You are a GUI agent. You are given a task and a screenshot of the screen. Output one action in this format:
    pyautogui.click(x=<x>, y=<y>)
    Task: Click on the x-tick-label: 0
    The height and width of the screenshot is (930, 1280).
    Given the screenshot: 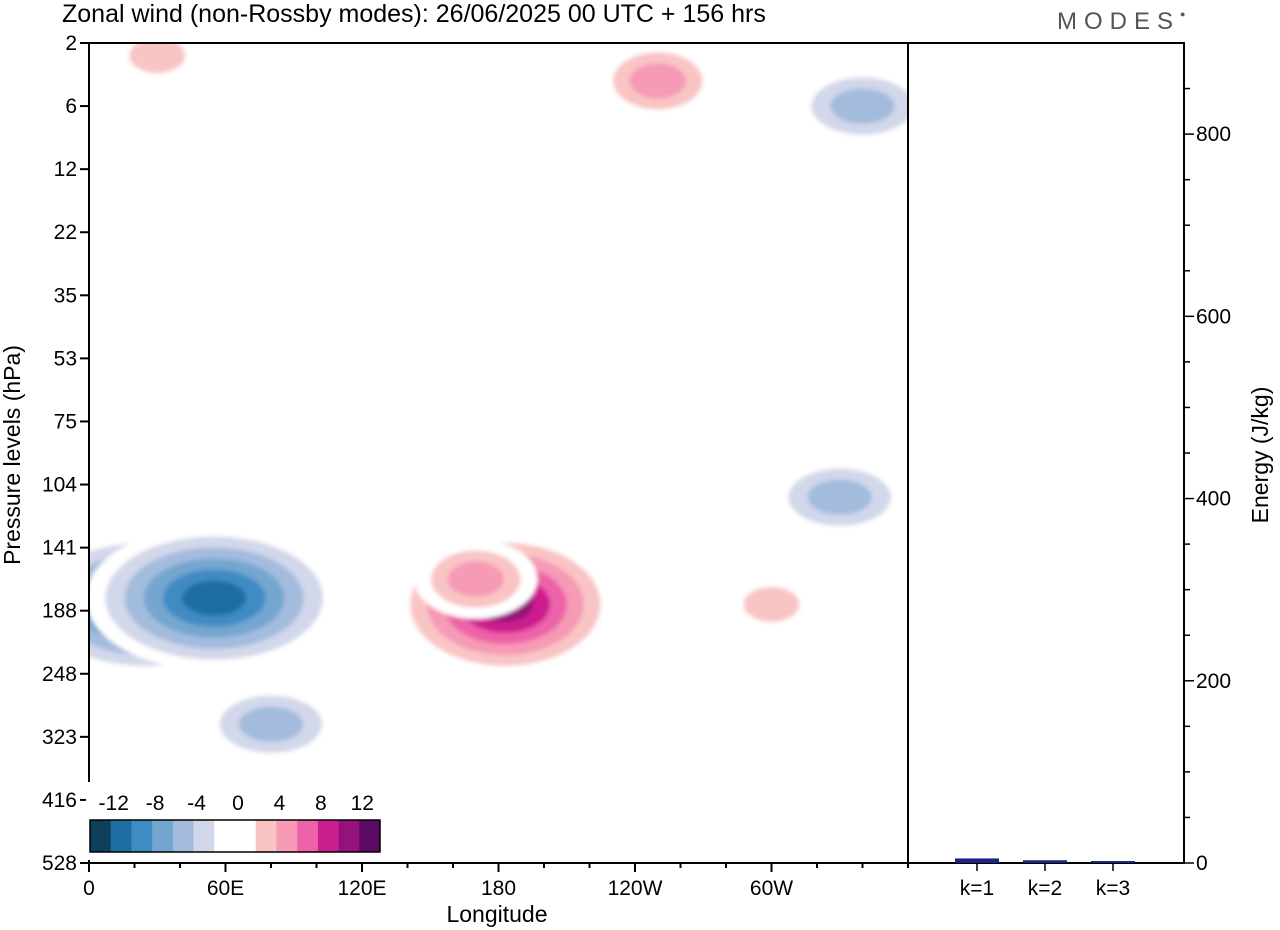 What is the action you would take?
    pyautogui.click(x=89, y=888)
    